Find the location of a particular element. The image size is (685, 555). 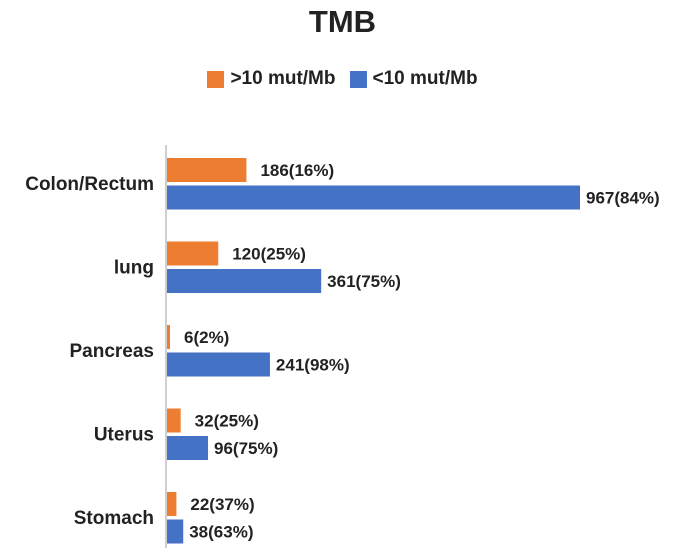

data-label: 32(25%) is located at coordinates (227, 421).